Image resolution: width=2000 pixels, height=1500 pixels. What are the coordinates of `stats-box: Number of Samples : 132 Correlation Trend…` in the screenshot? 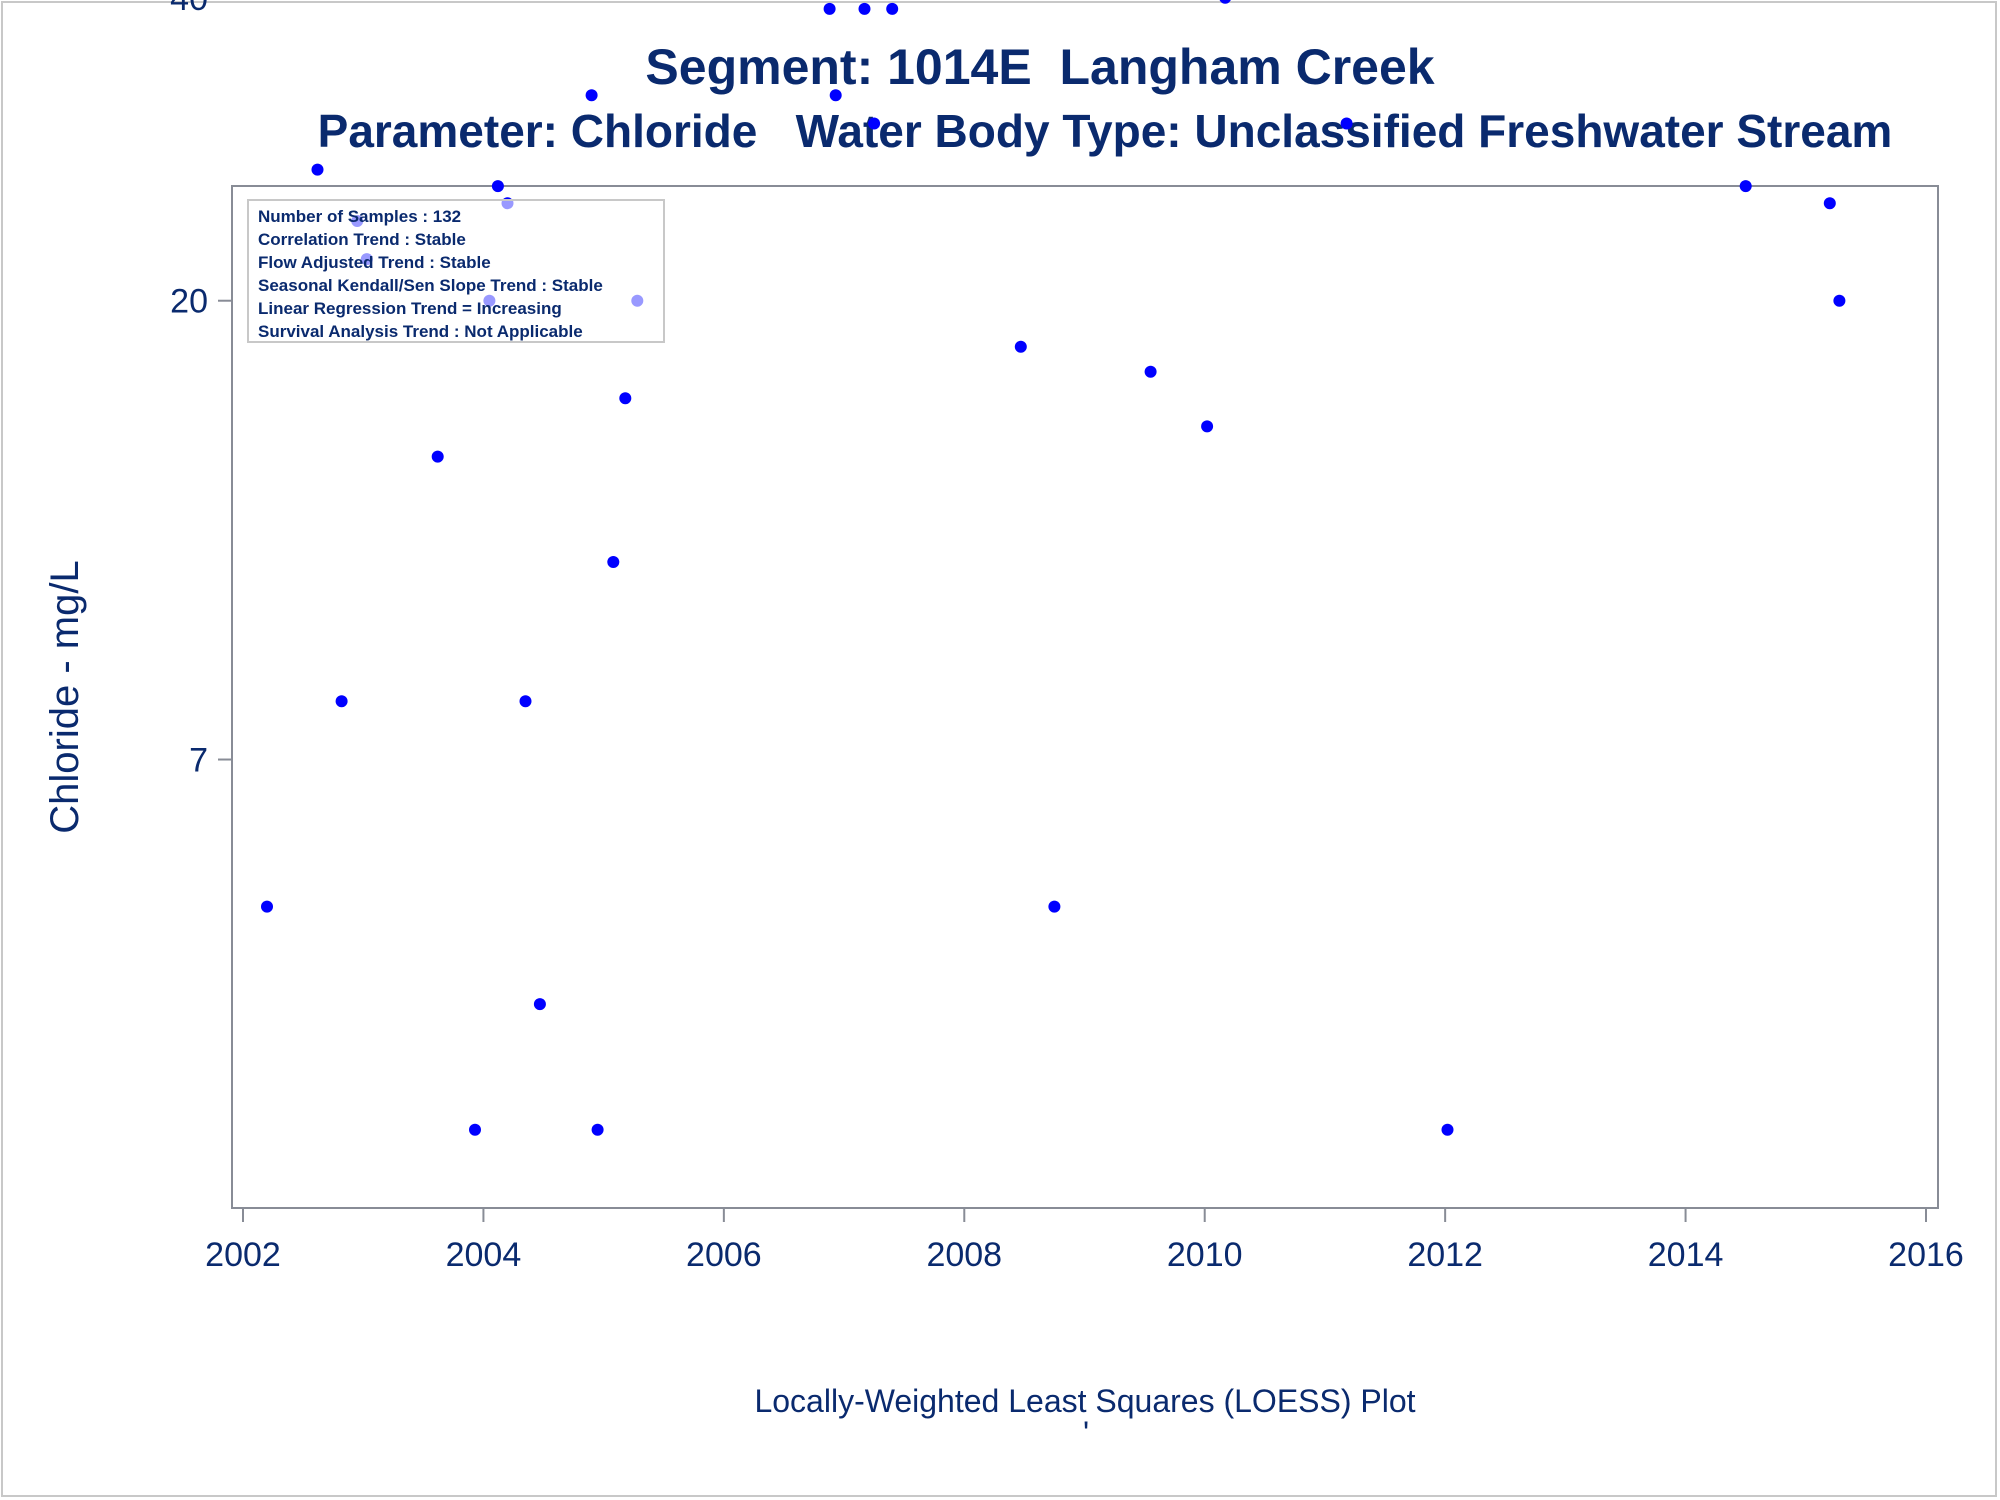 It's located at (456, 271).